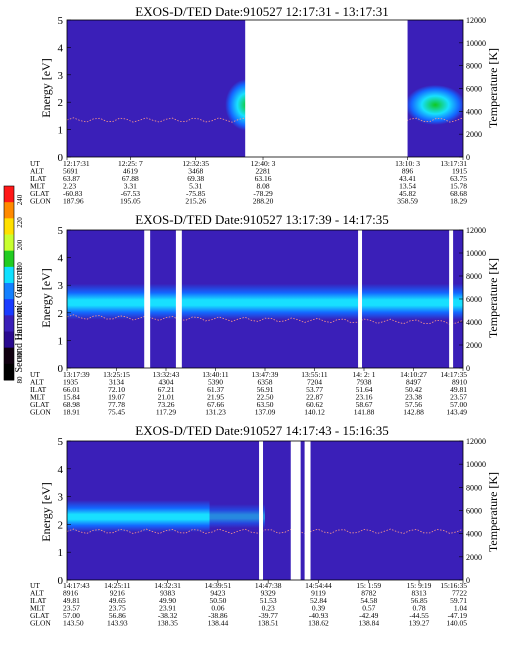 This screenshot has height=649, width=505. I want to click on ephemeris-value: 72.10, so click(116, 389).